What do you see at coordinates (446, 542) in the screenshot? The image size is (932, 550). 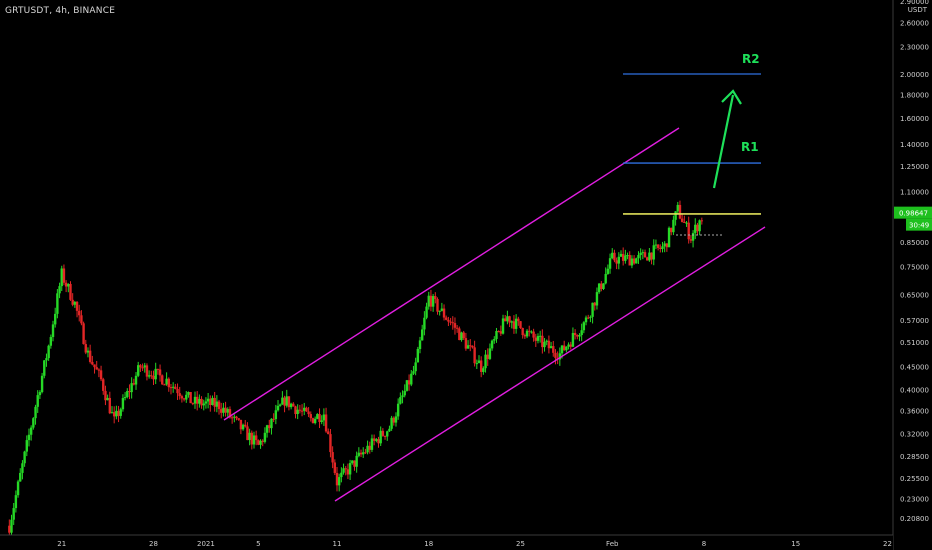 I see `time-axis` at bounding box center [446, 542].